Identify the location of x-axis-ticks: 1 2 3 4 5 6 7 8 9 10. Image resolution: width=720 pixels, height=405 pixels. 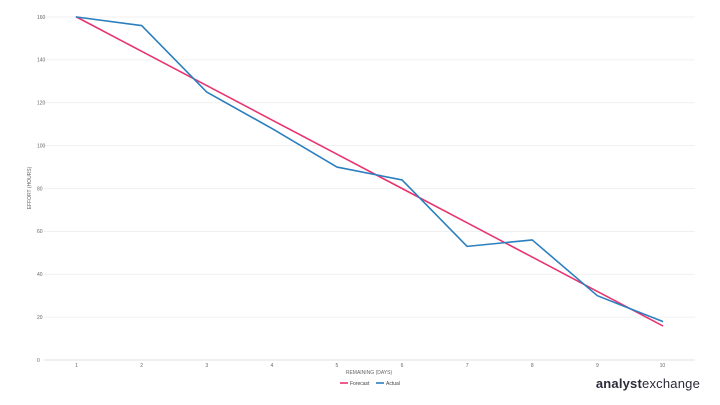
(370, 366).